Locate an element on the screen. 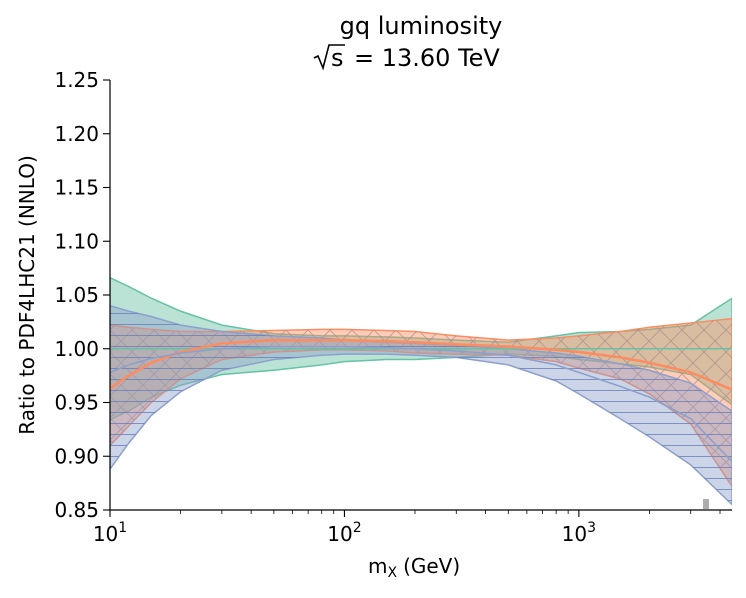 The height and width of the screenshot is (598, 746). y-tick-label-2: 0.95 is located at coordinates (76, 403).